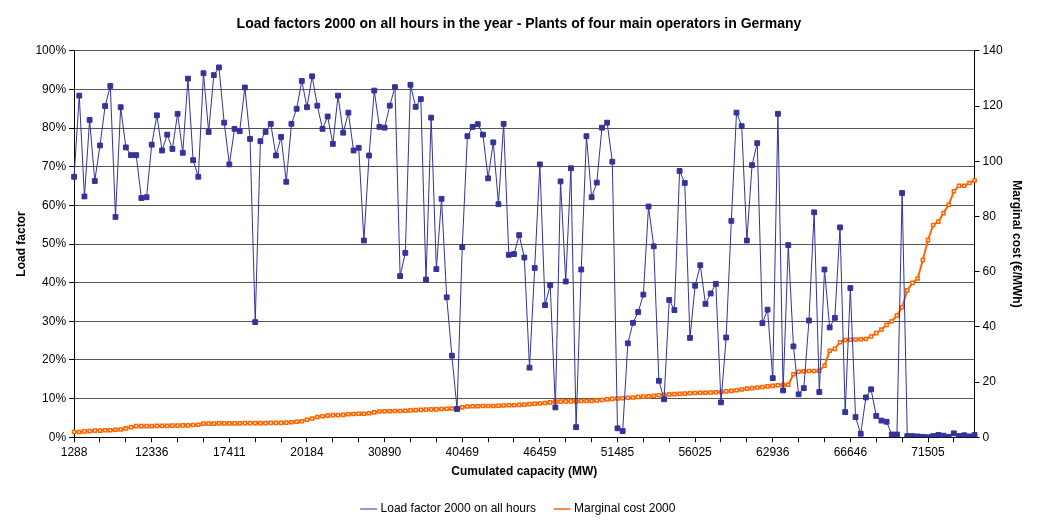  I want to click on y-tick-label: 0%, so click(57, 436).